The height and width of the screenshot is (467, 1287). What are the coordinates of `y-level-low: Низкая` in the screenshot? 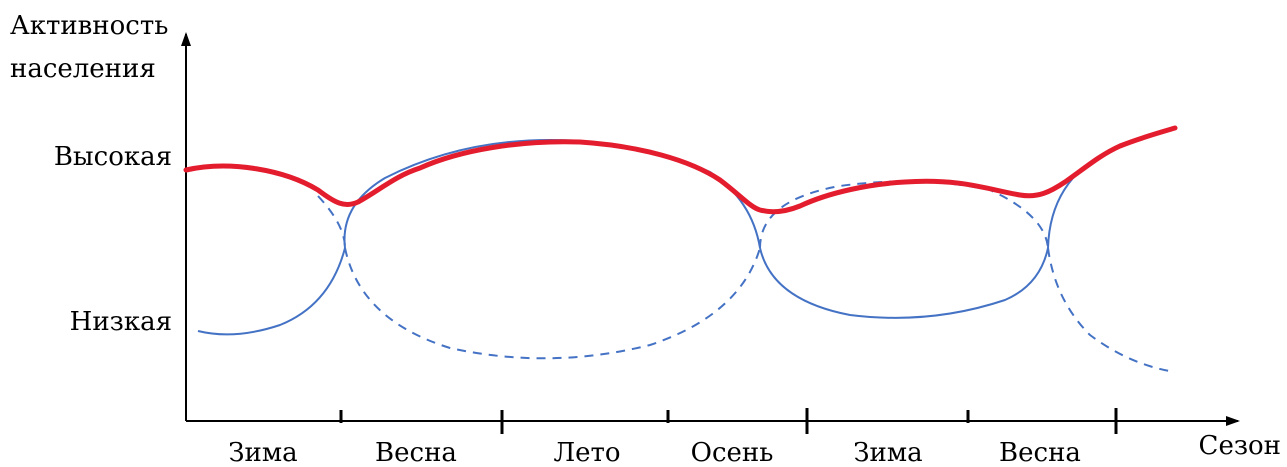 It's located at (121, 322).